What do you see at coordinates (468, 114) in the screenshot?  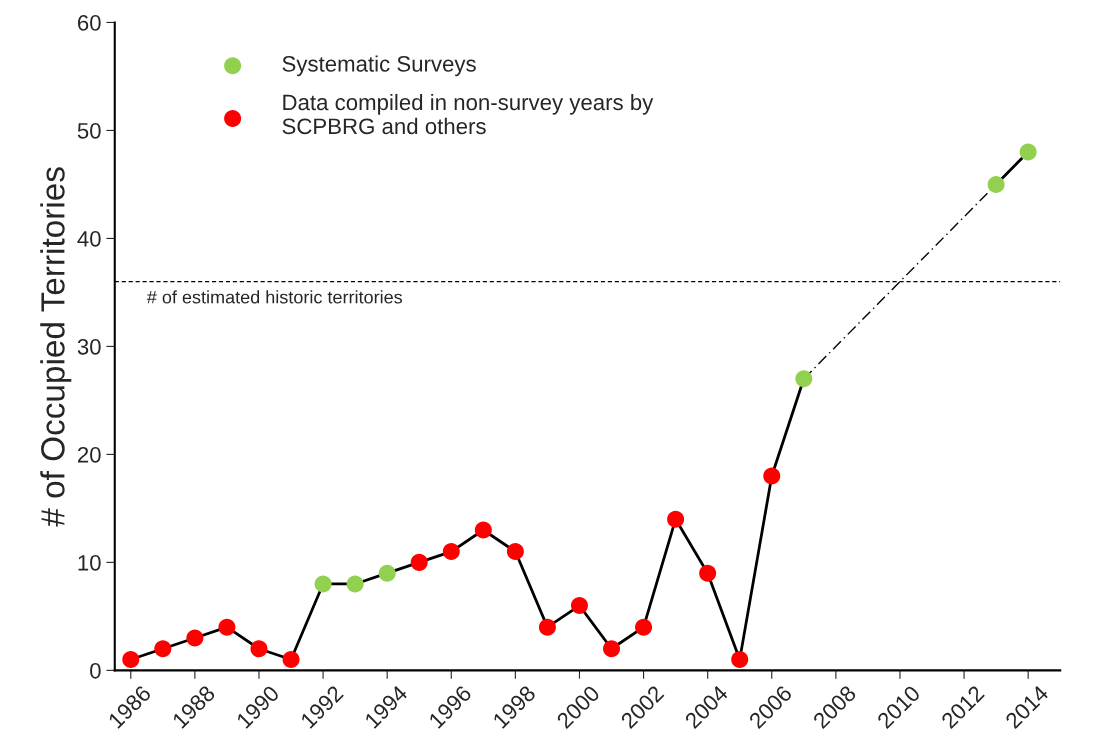 I see `legend-label: Data compiled in non-survey years by SCPBRG and others` at bounding box center [468, 114].